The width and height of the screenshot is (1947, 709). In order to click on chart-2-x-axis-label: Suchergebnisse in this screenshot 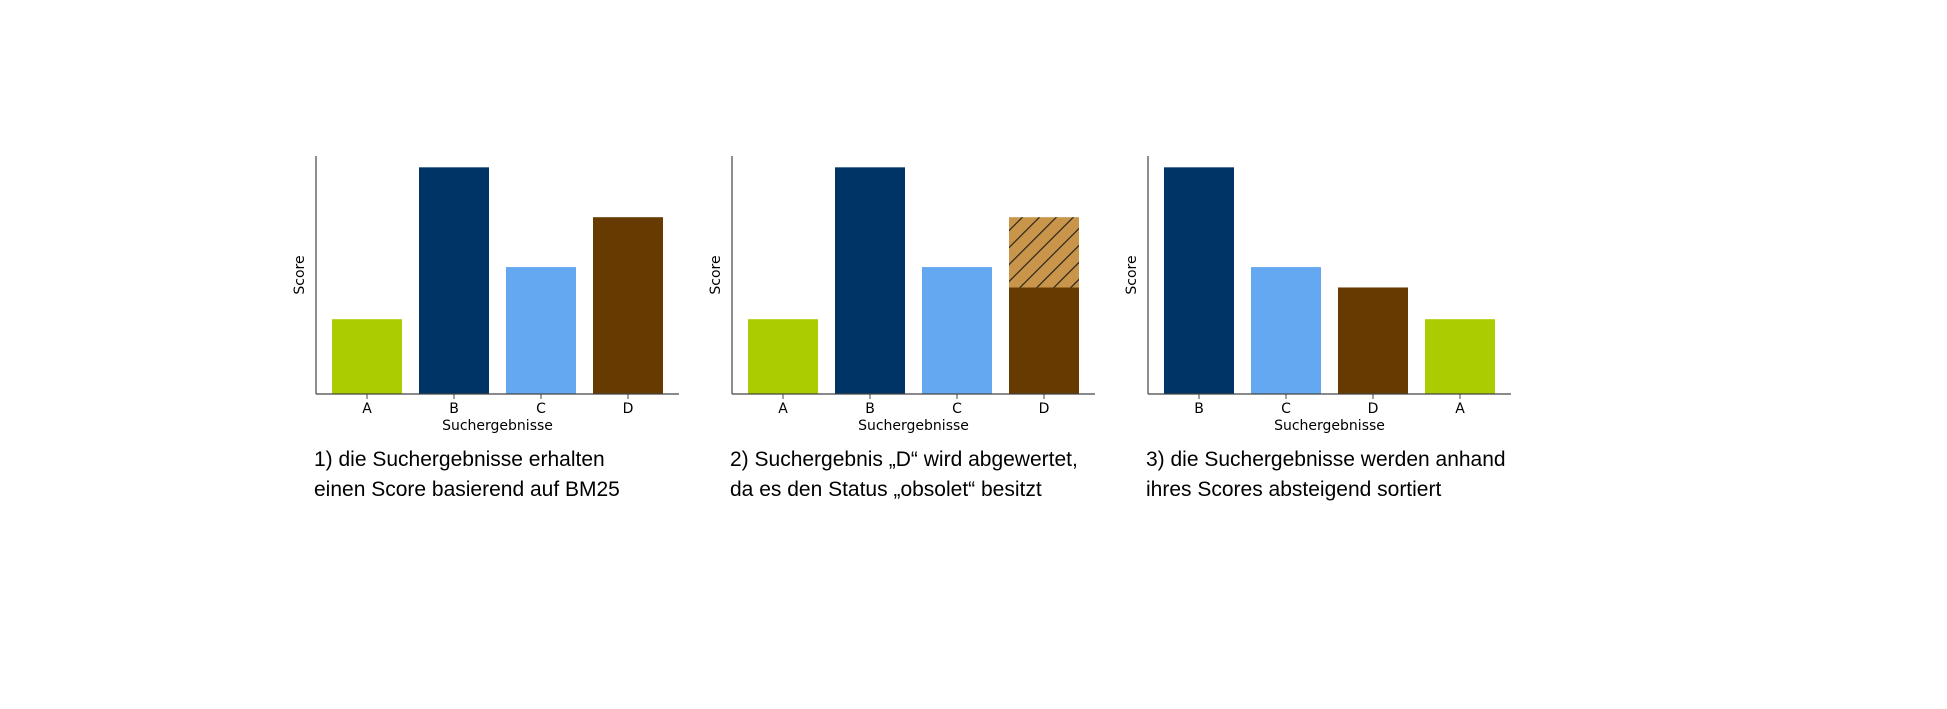, I will do `click(913, 426)`.